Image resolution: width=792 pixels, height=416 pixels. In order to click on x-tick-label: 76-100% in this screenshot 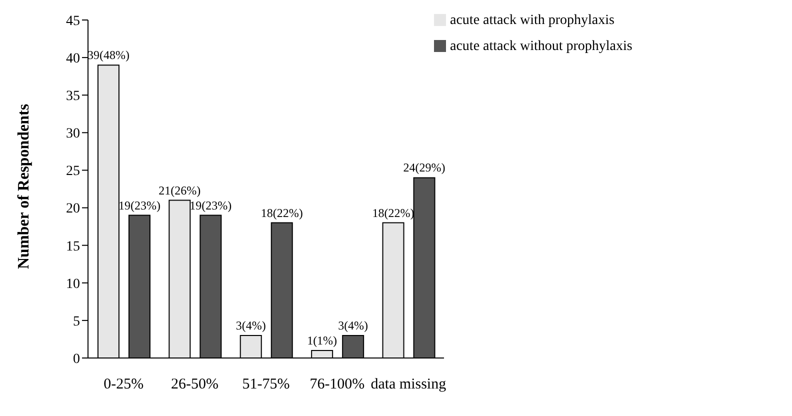, I will do `click(337, 384)`.